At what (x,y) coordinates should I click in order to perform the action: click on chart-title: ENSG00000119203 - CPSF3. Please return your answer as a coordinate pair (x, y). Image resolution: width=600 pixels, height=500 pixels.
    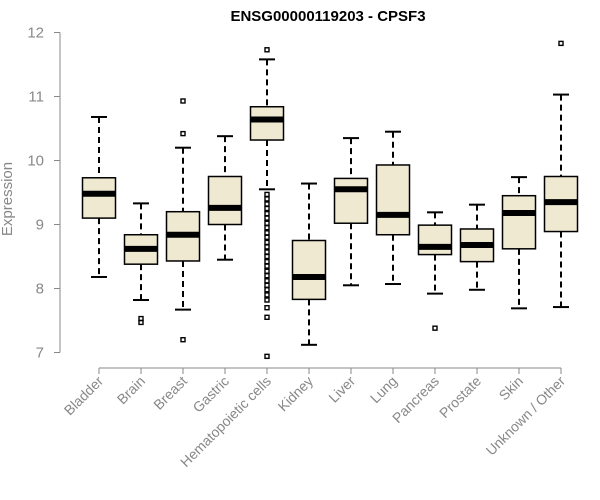
    Looking at the image, I should click on (327, 16).